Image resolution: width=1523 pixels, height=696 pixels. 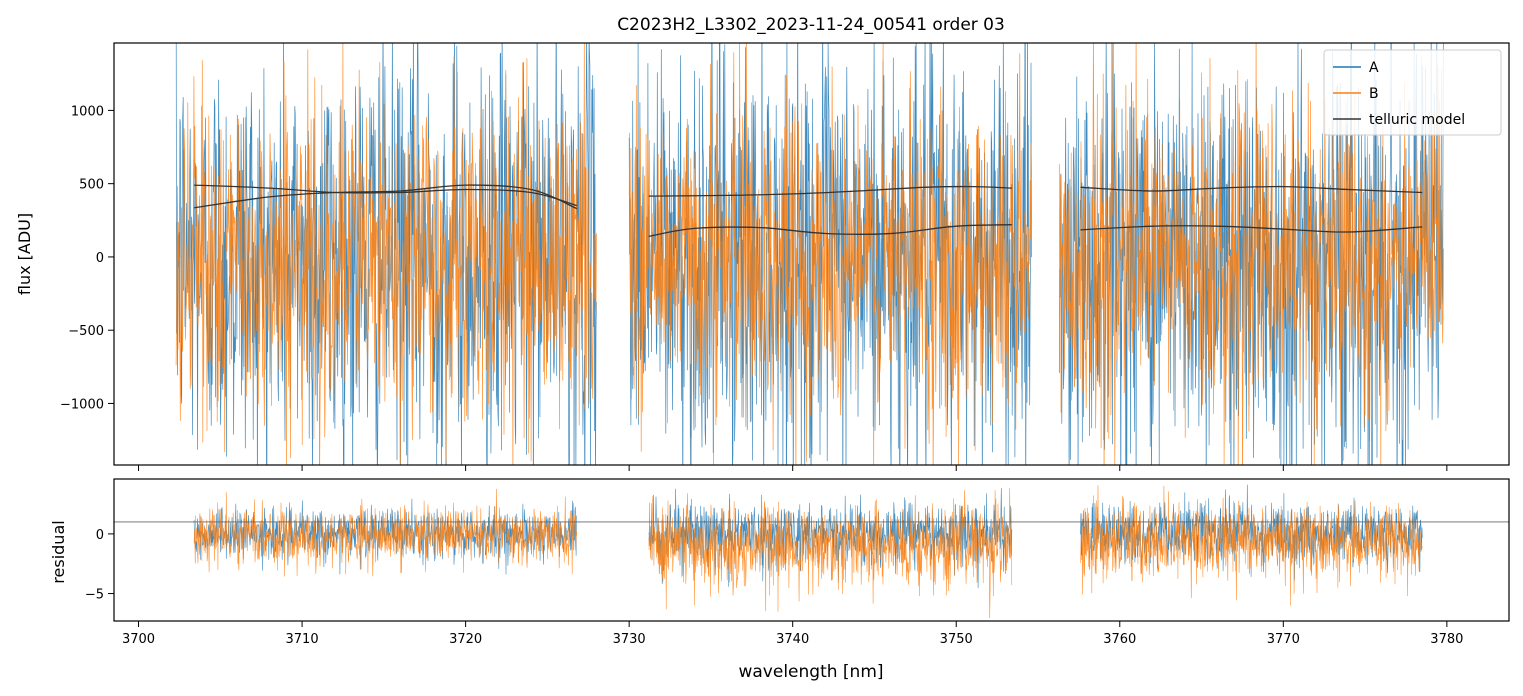 What do you see at coordinates (82, 404) in the screenshot?
I see `ytick-label: −1000` at bounding box center [82, 404].